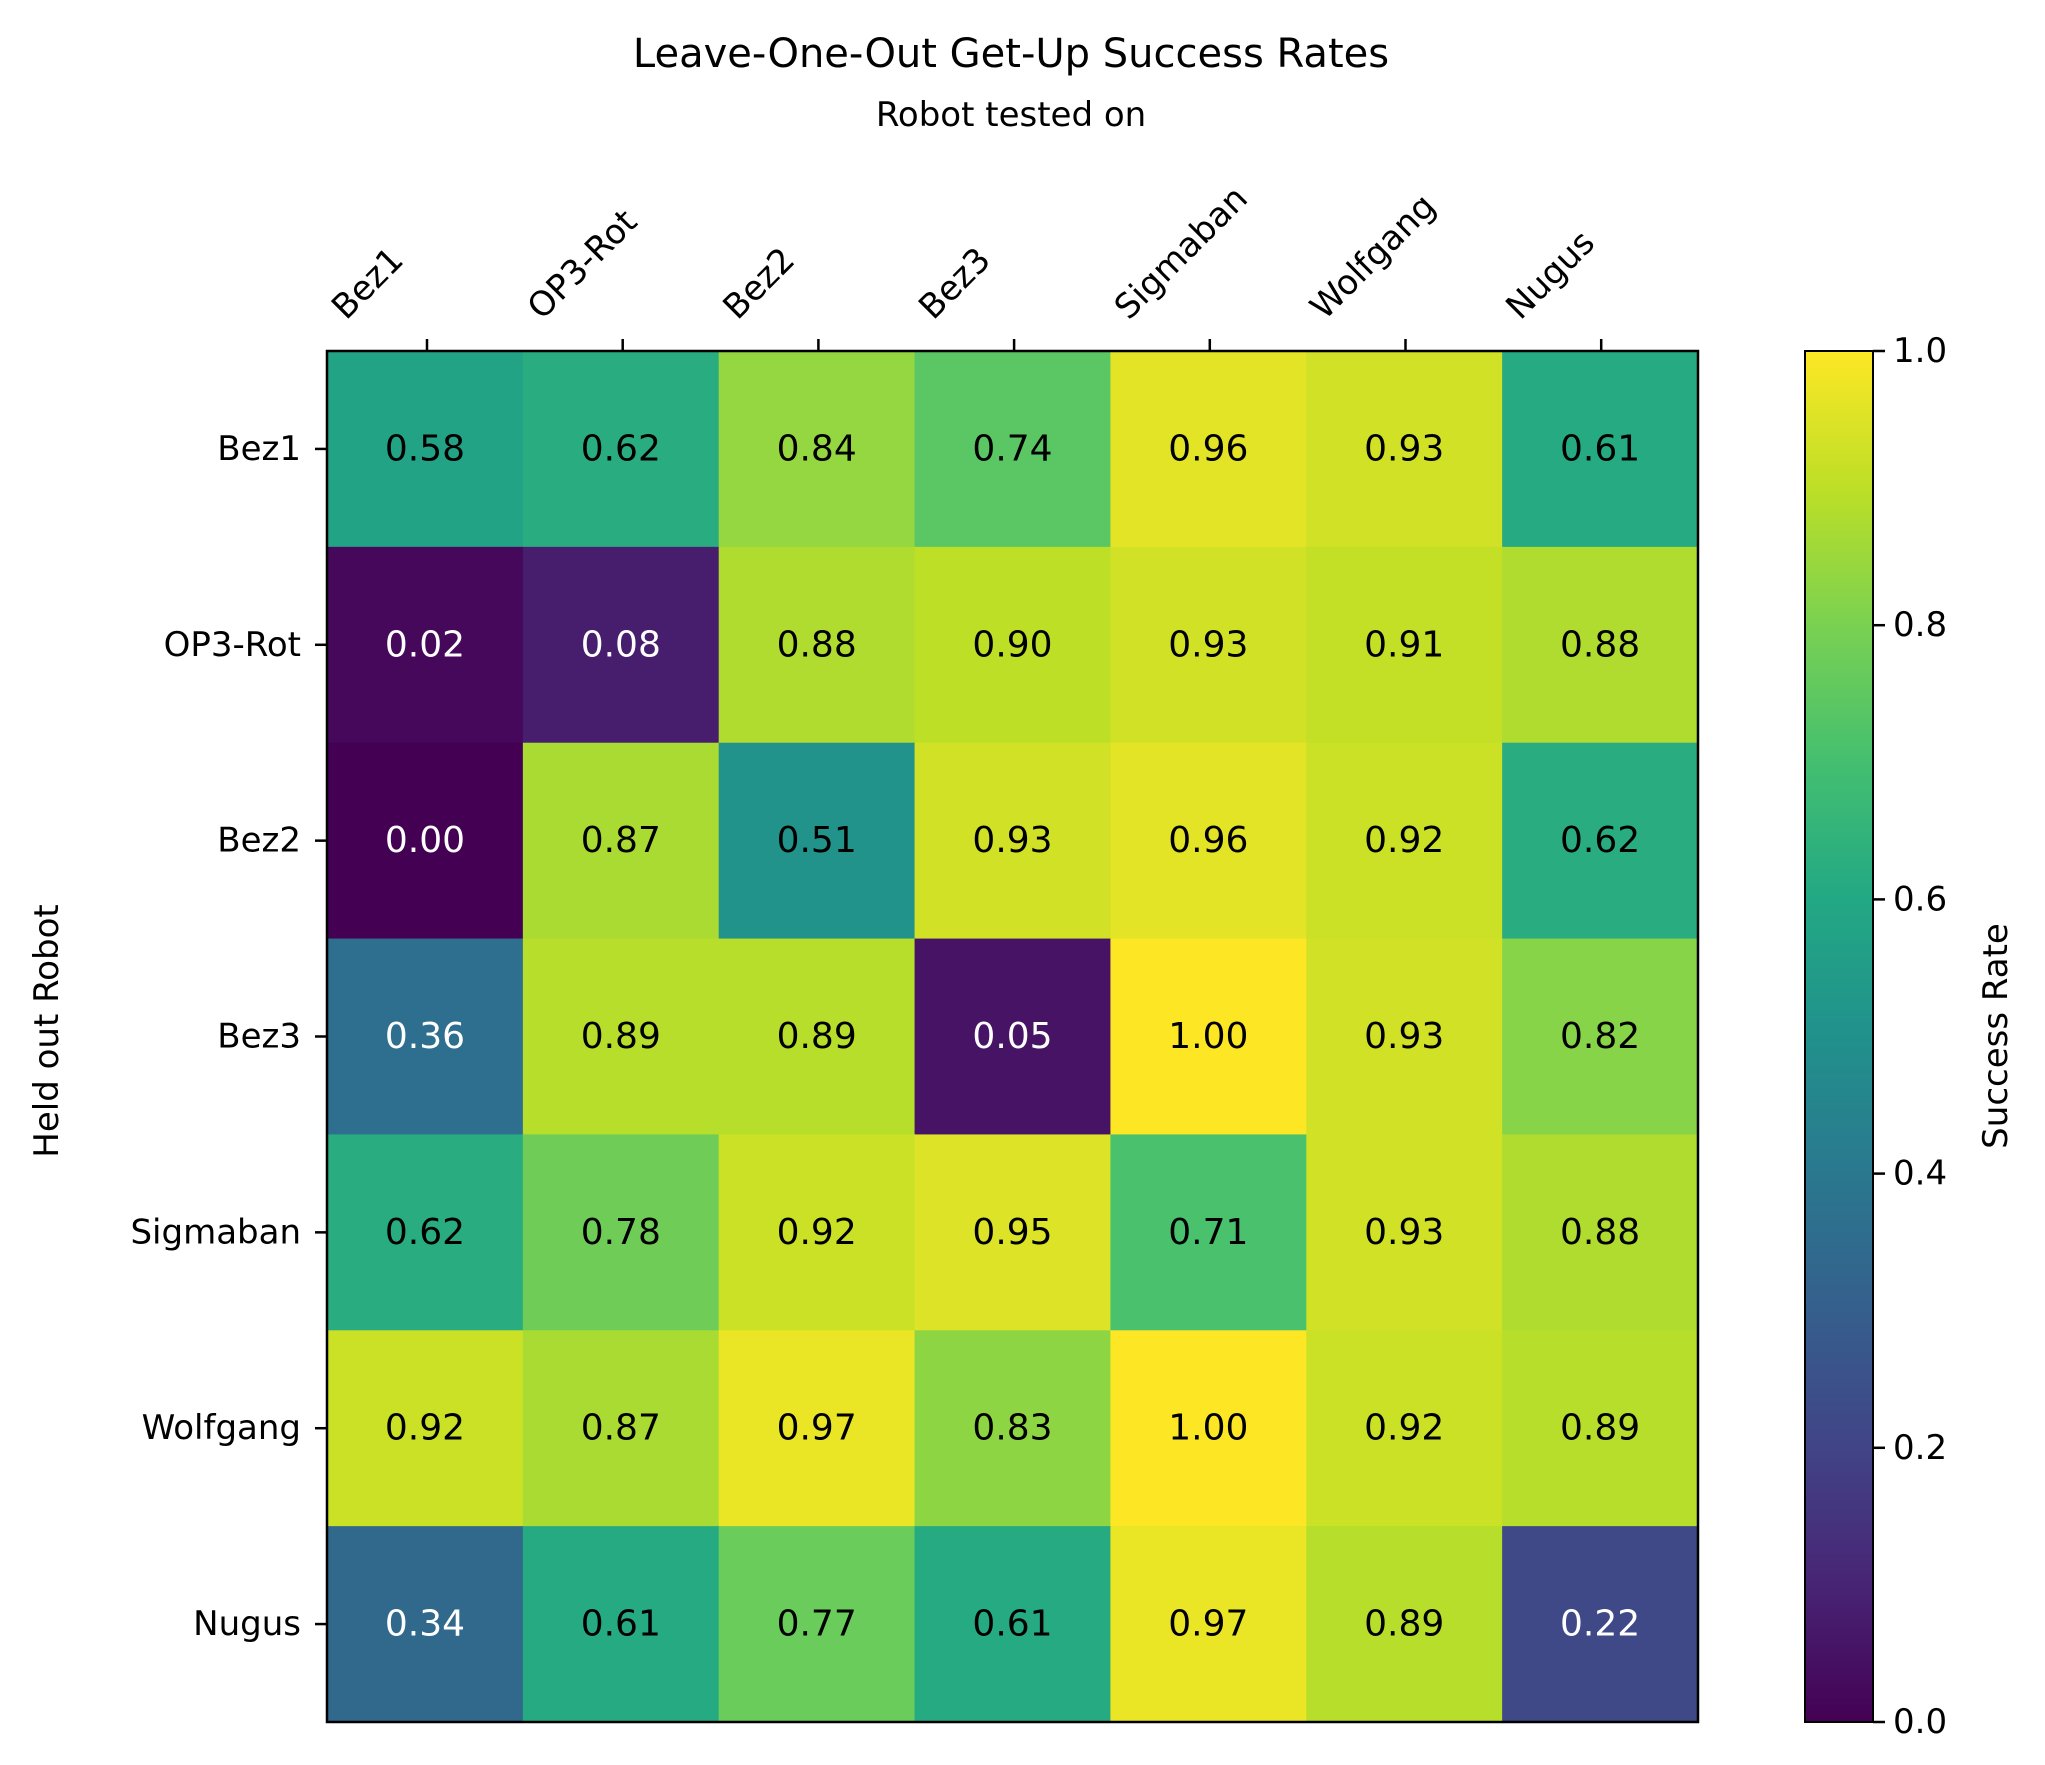  Describe the element at coordinates (582, 264) in the screenshot. I see `x-tick-label: OP3-Rot` at that location.